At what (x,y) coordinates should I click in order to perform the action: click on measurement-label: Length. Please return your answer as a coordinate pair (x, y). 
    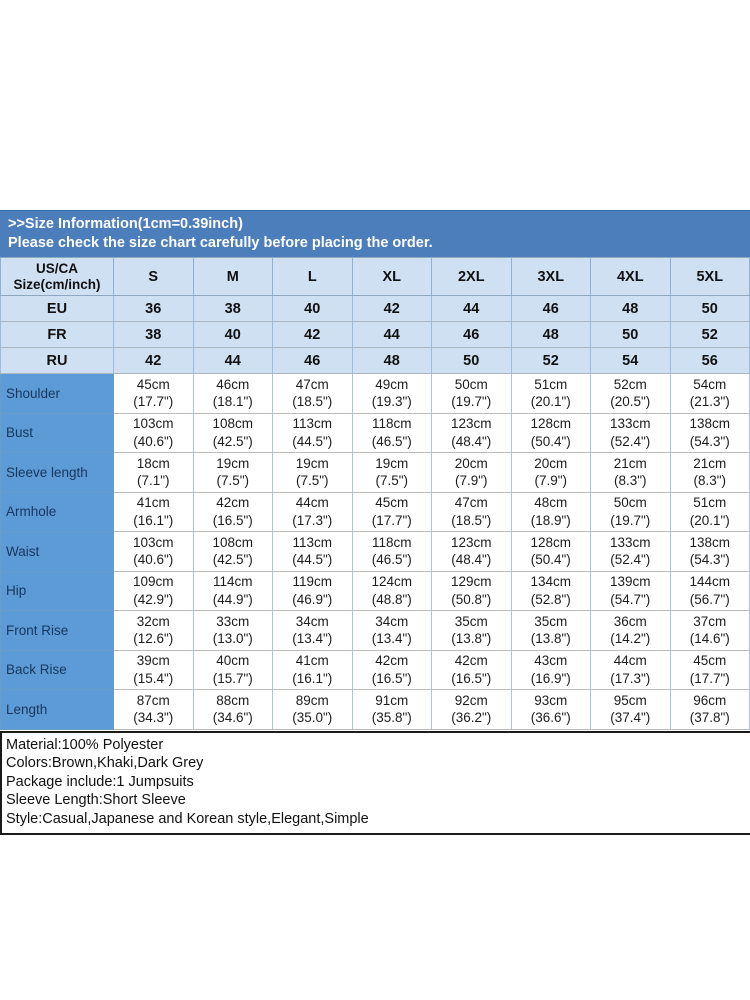
    Looking at the image, I should click on (57, 709).